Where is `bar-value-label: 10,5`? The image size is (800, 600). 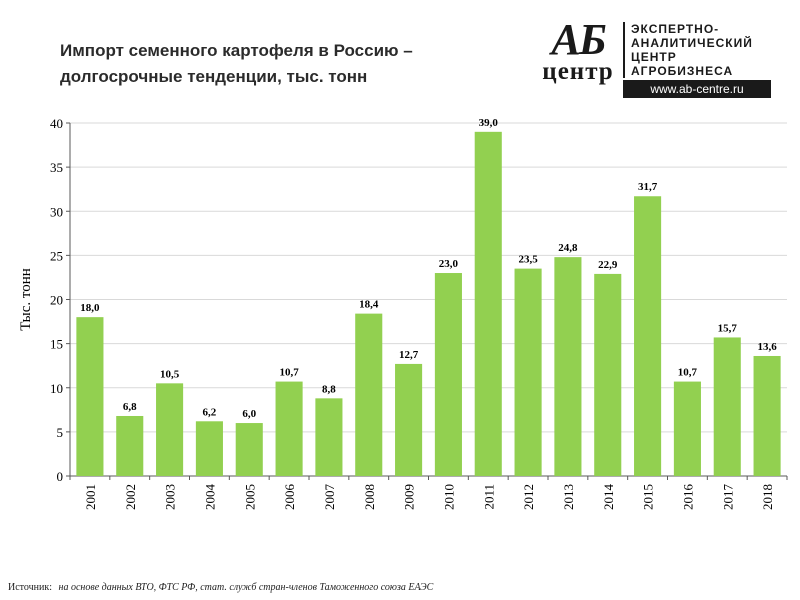 bar-value-label: 10,5 is located at coordinates (170, 374).